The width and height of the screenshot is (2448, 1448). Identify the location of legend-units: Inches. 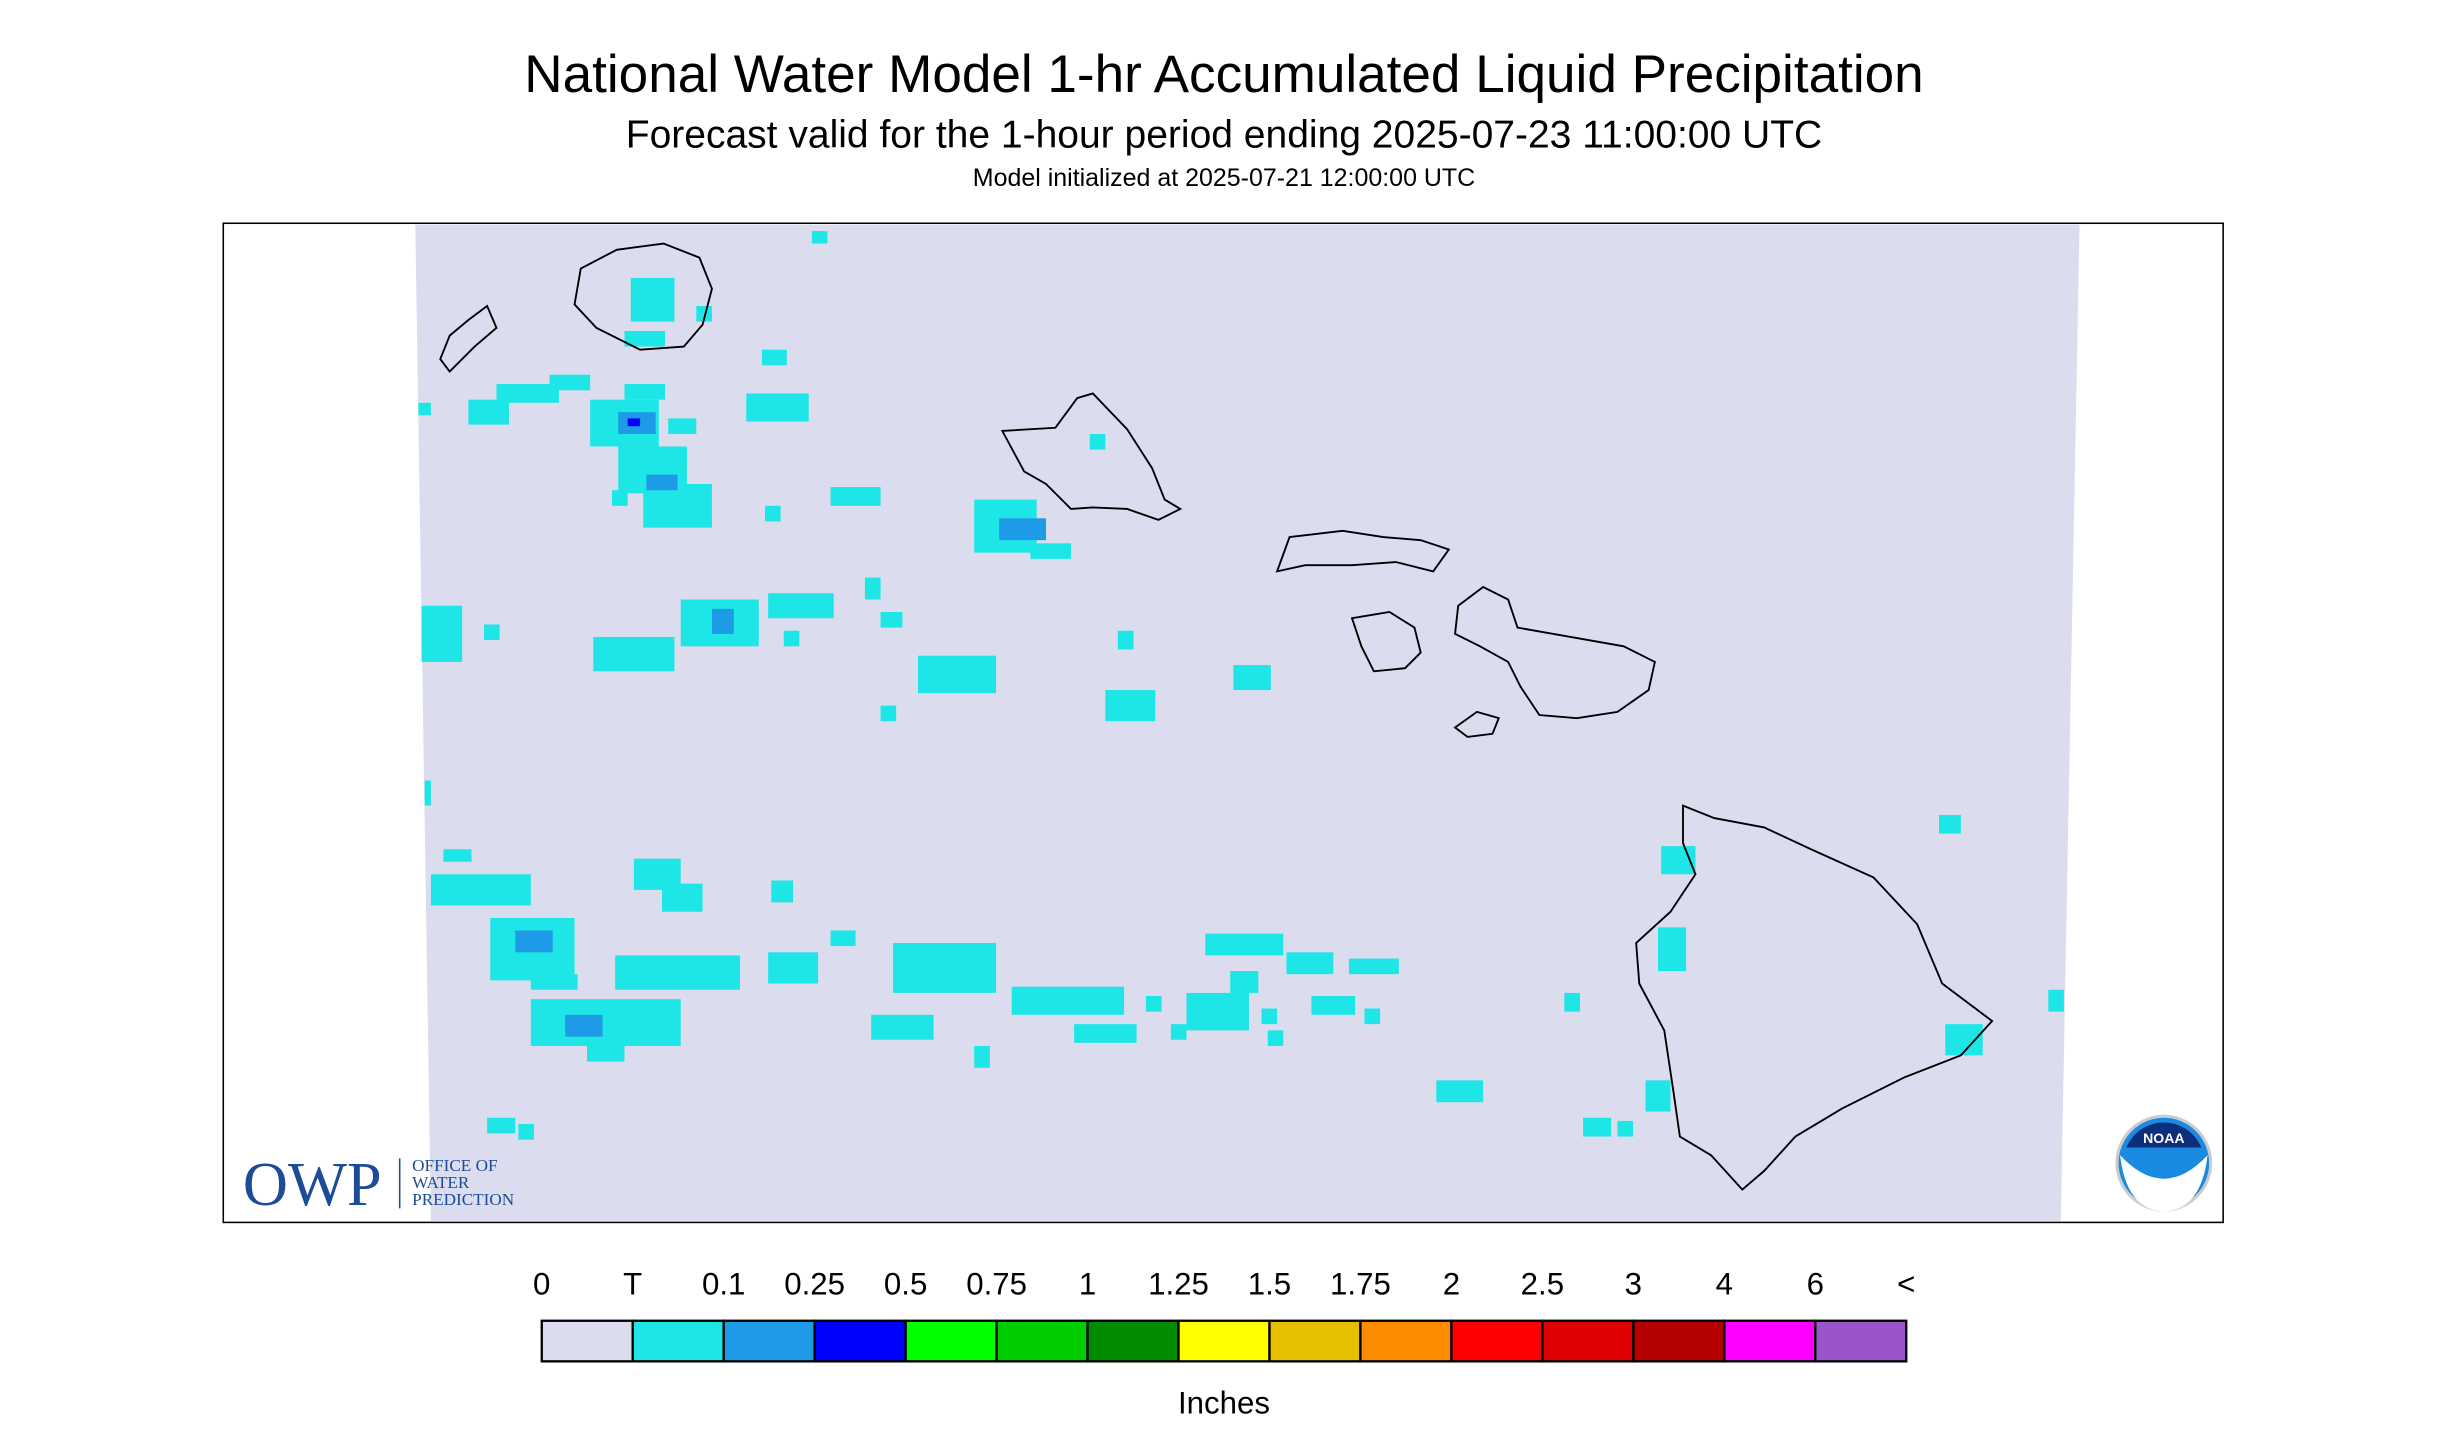
(1224, 1402).